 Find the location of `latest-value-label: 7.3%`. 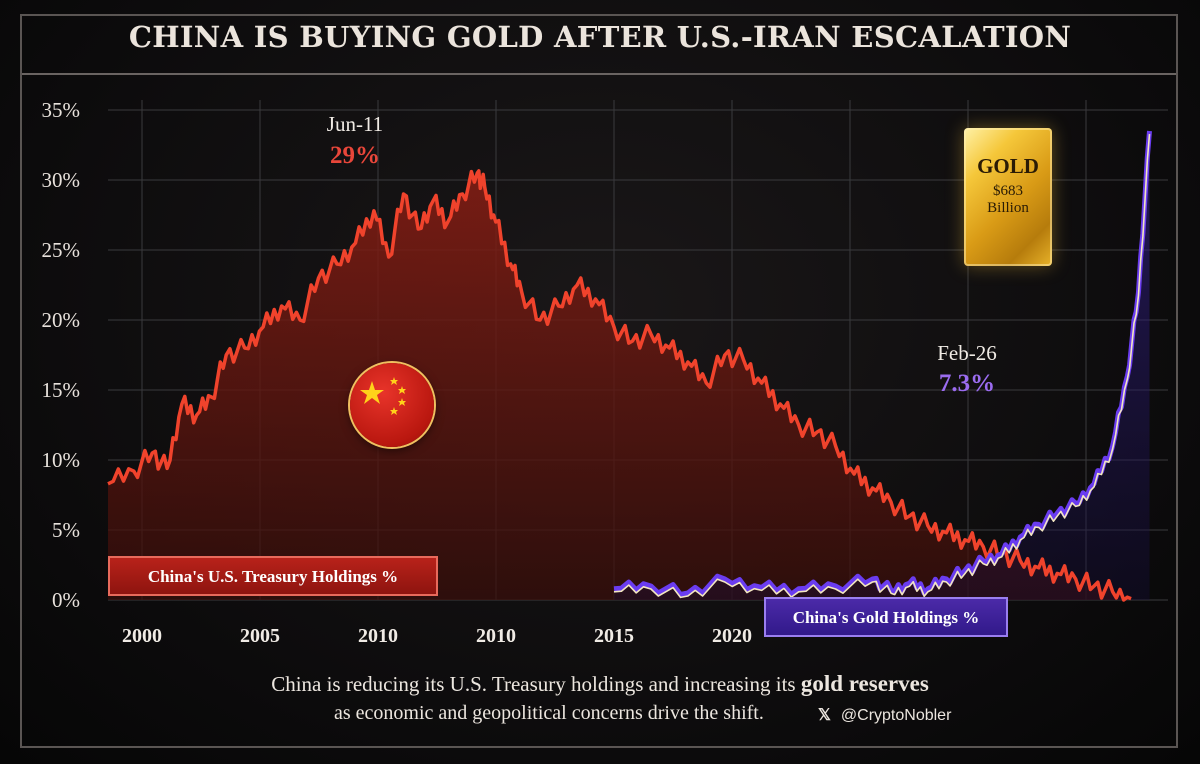

latest-value-label: 7.3% is located at coordinates (967, 383).